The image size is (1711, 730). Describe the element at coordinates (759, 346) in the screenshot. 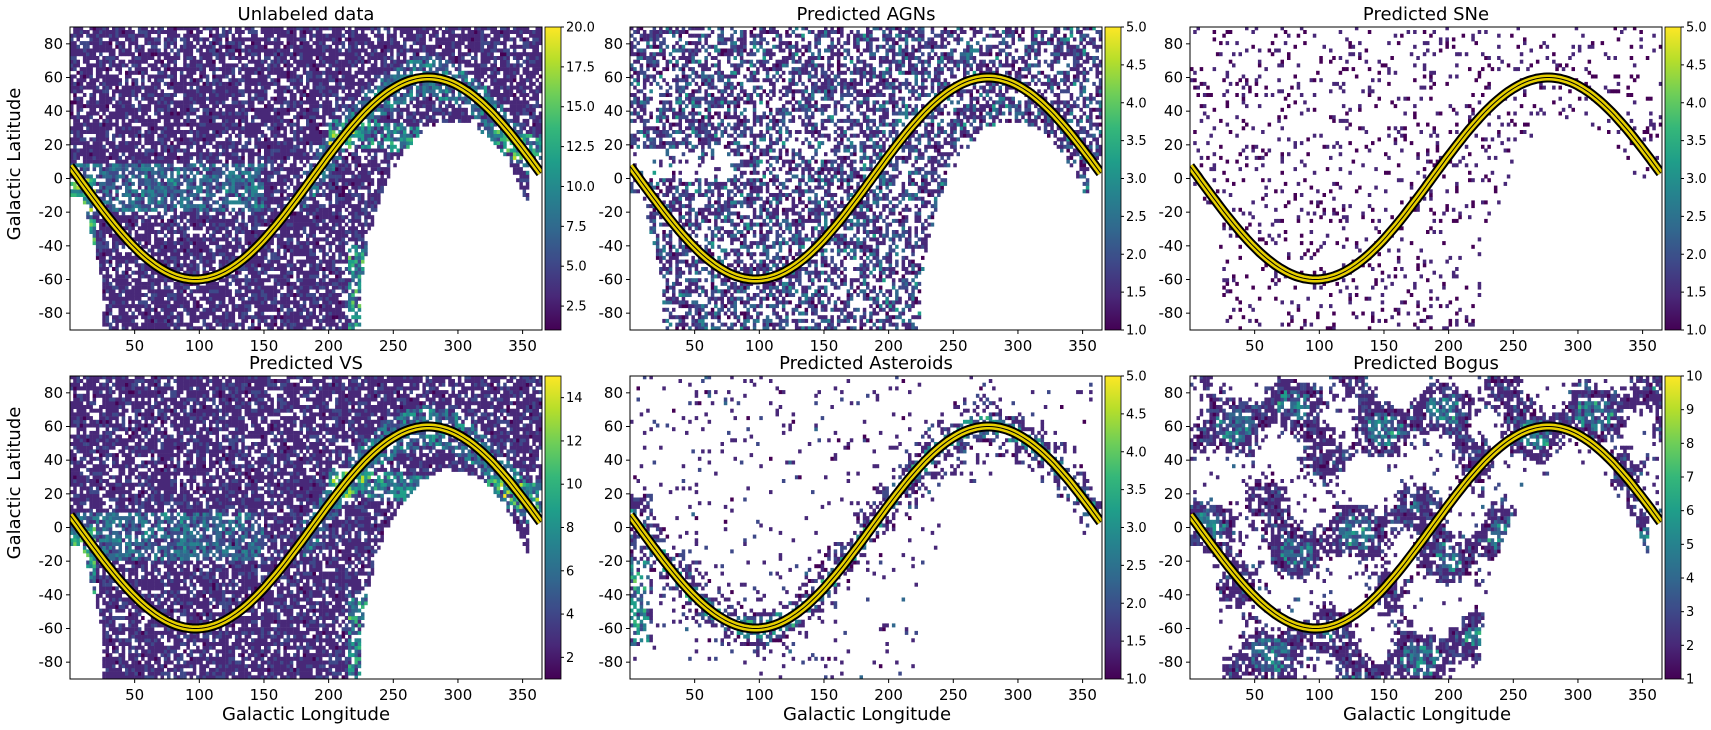

I see `x-tick-label: 100` at that location.